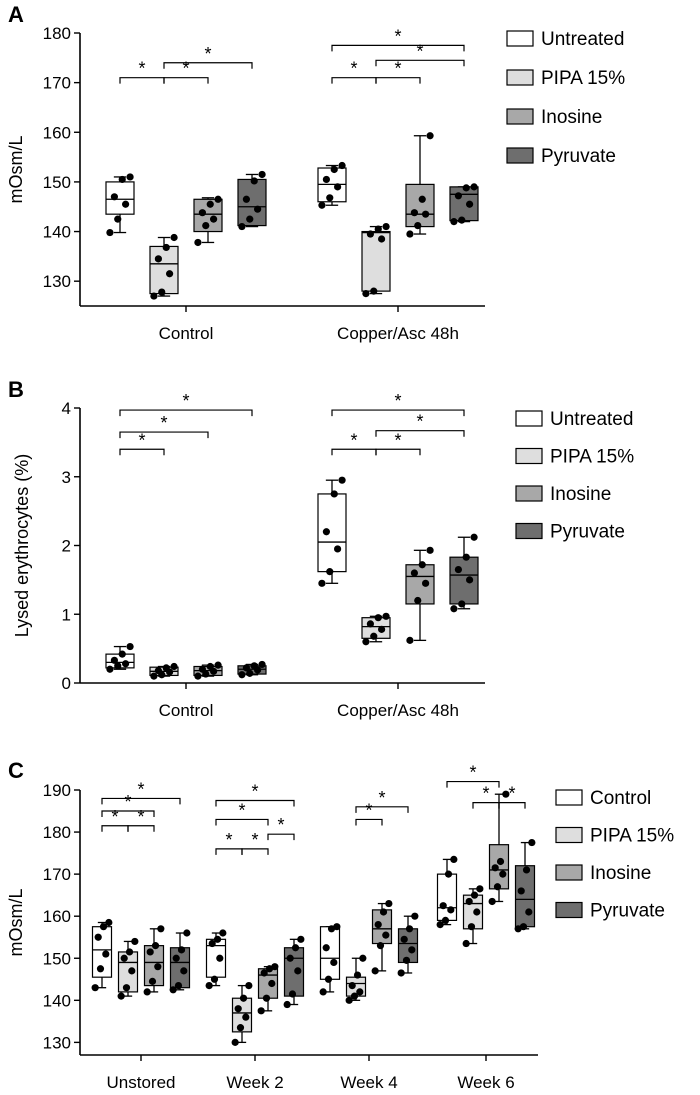  I want to click on y-axis-label: mOsm/L, so click(16, 169).